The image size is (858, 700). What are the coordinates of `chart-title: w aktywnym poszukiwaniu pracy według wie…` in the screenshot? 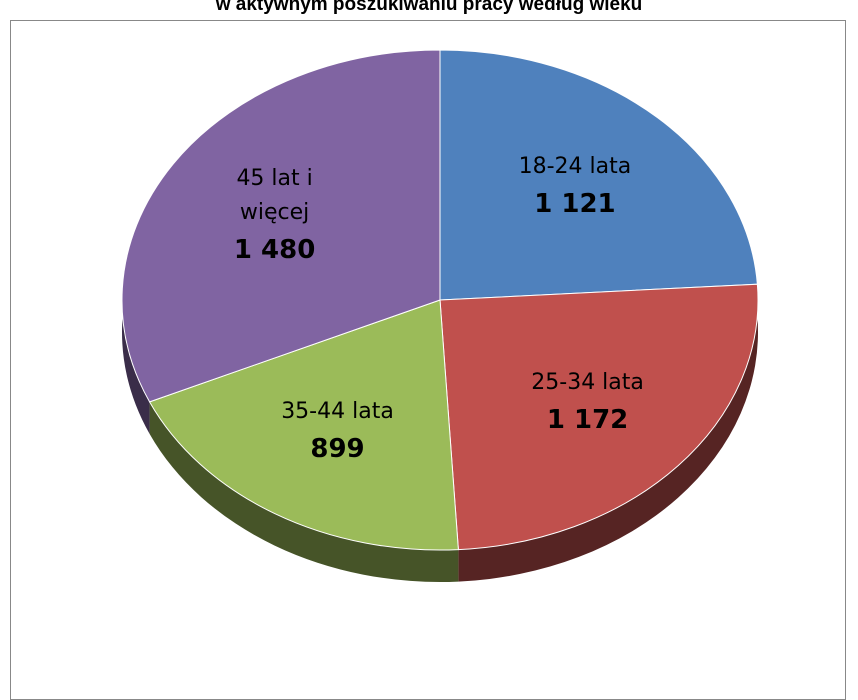 It's located at (429, 7).